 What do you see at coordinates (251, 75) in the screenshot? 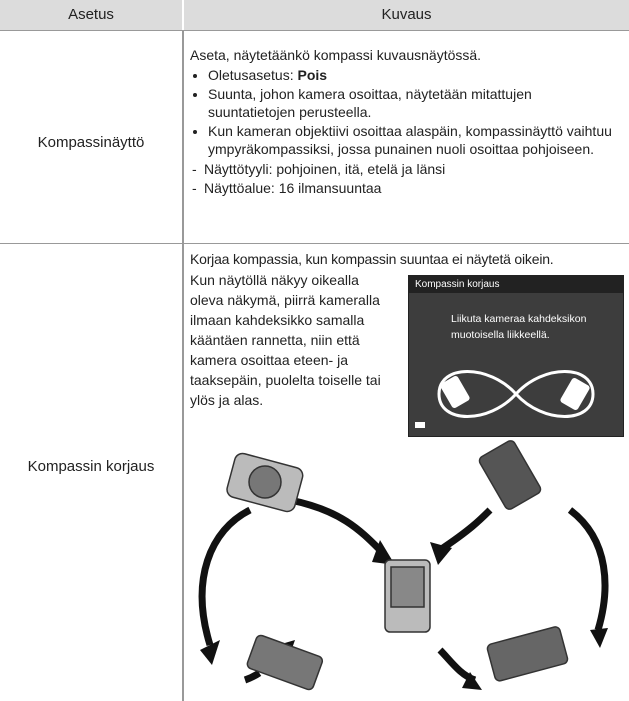
I see `default-label: Oletusasetus:` at bounding box center [251, 75].